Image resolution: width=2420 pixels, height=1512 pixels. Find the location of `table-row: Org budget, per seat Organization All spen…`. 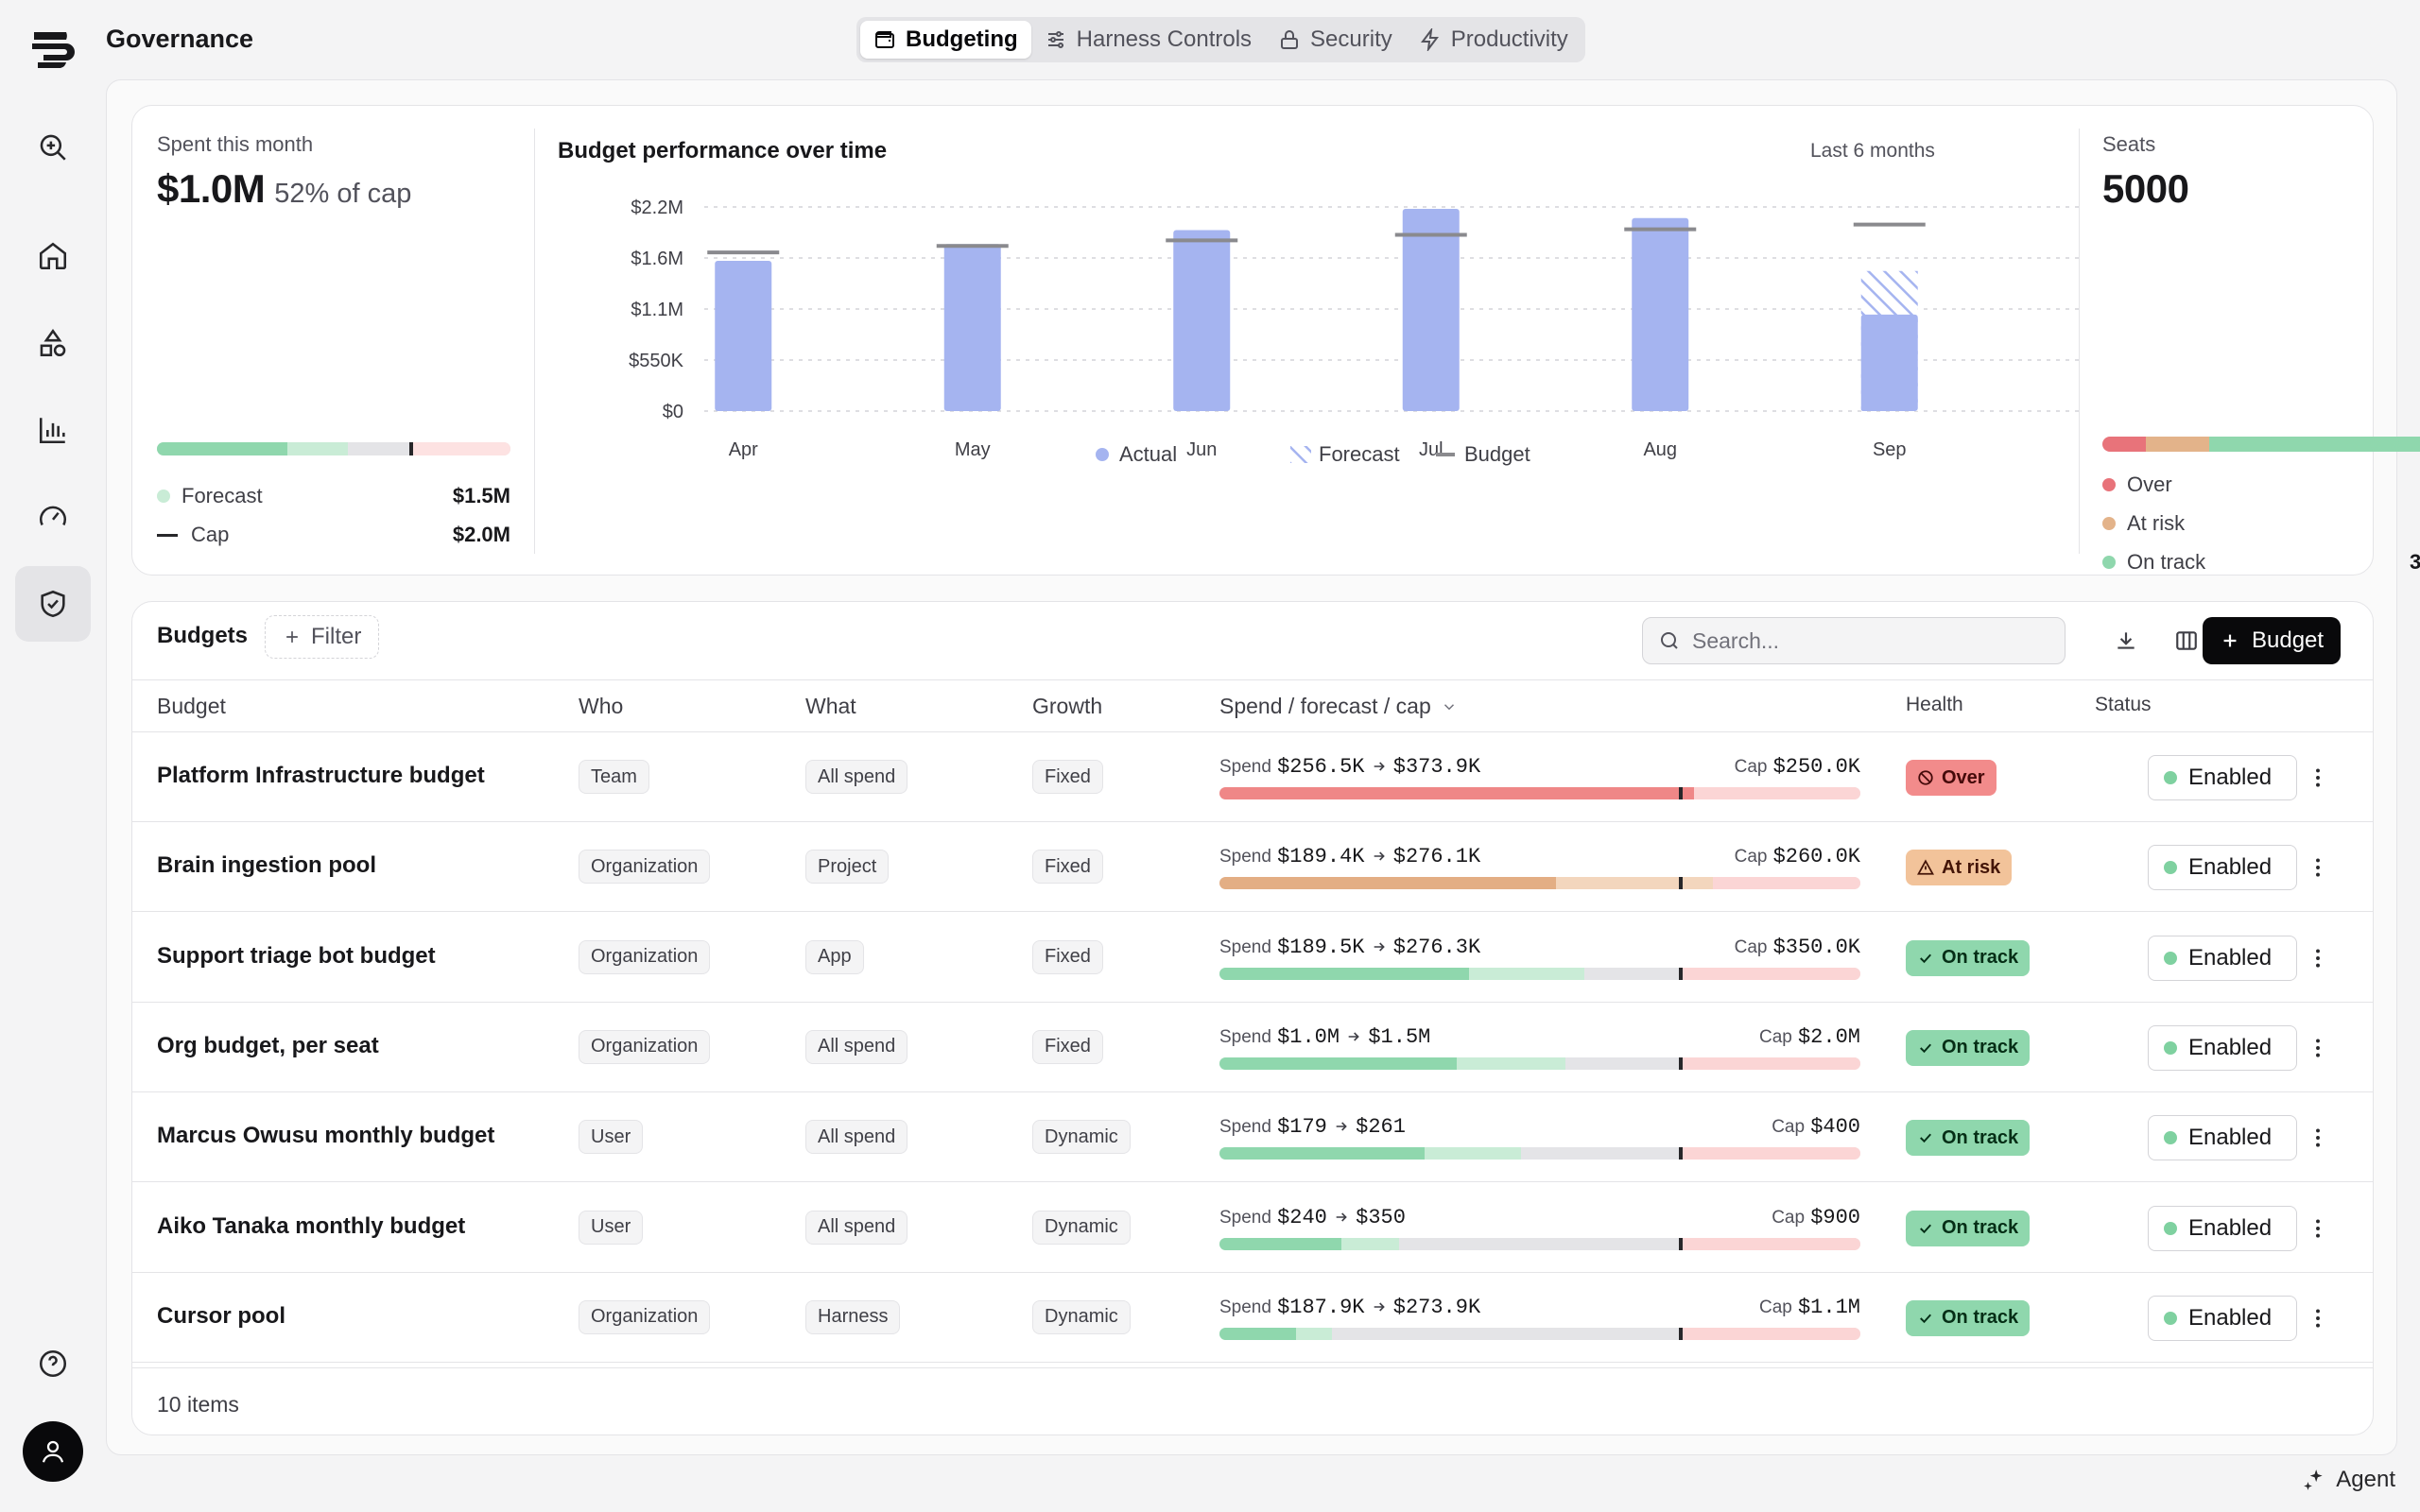

table-row: Org budget, per seat Organization All spen… is located at coordinates (1252, 1047).